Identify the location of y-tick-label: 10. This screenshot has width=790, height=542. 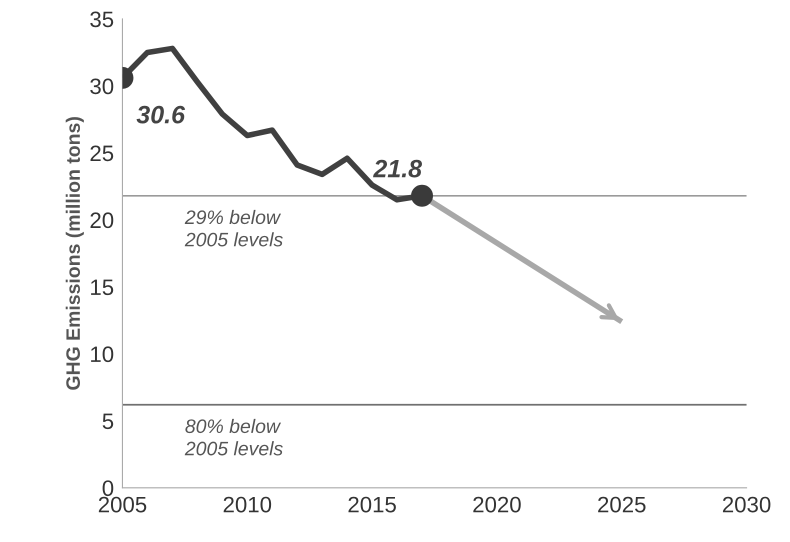
(102, 354).